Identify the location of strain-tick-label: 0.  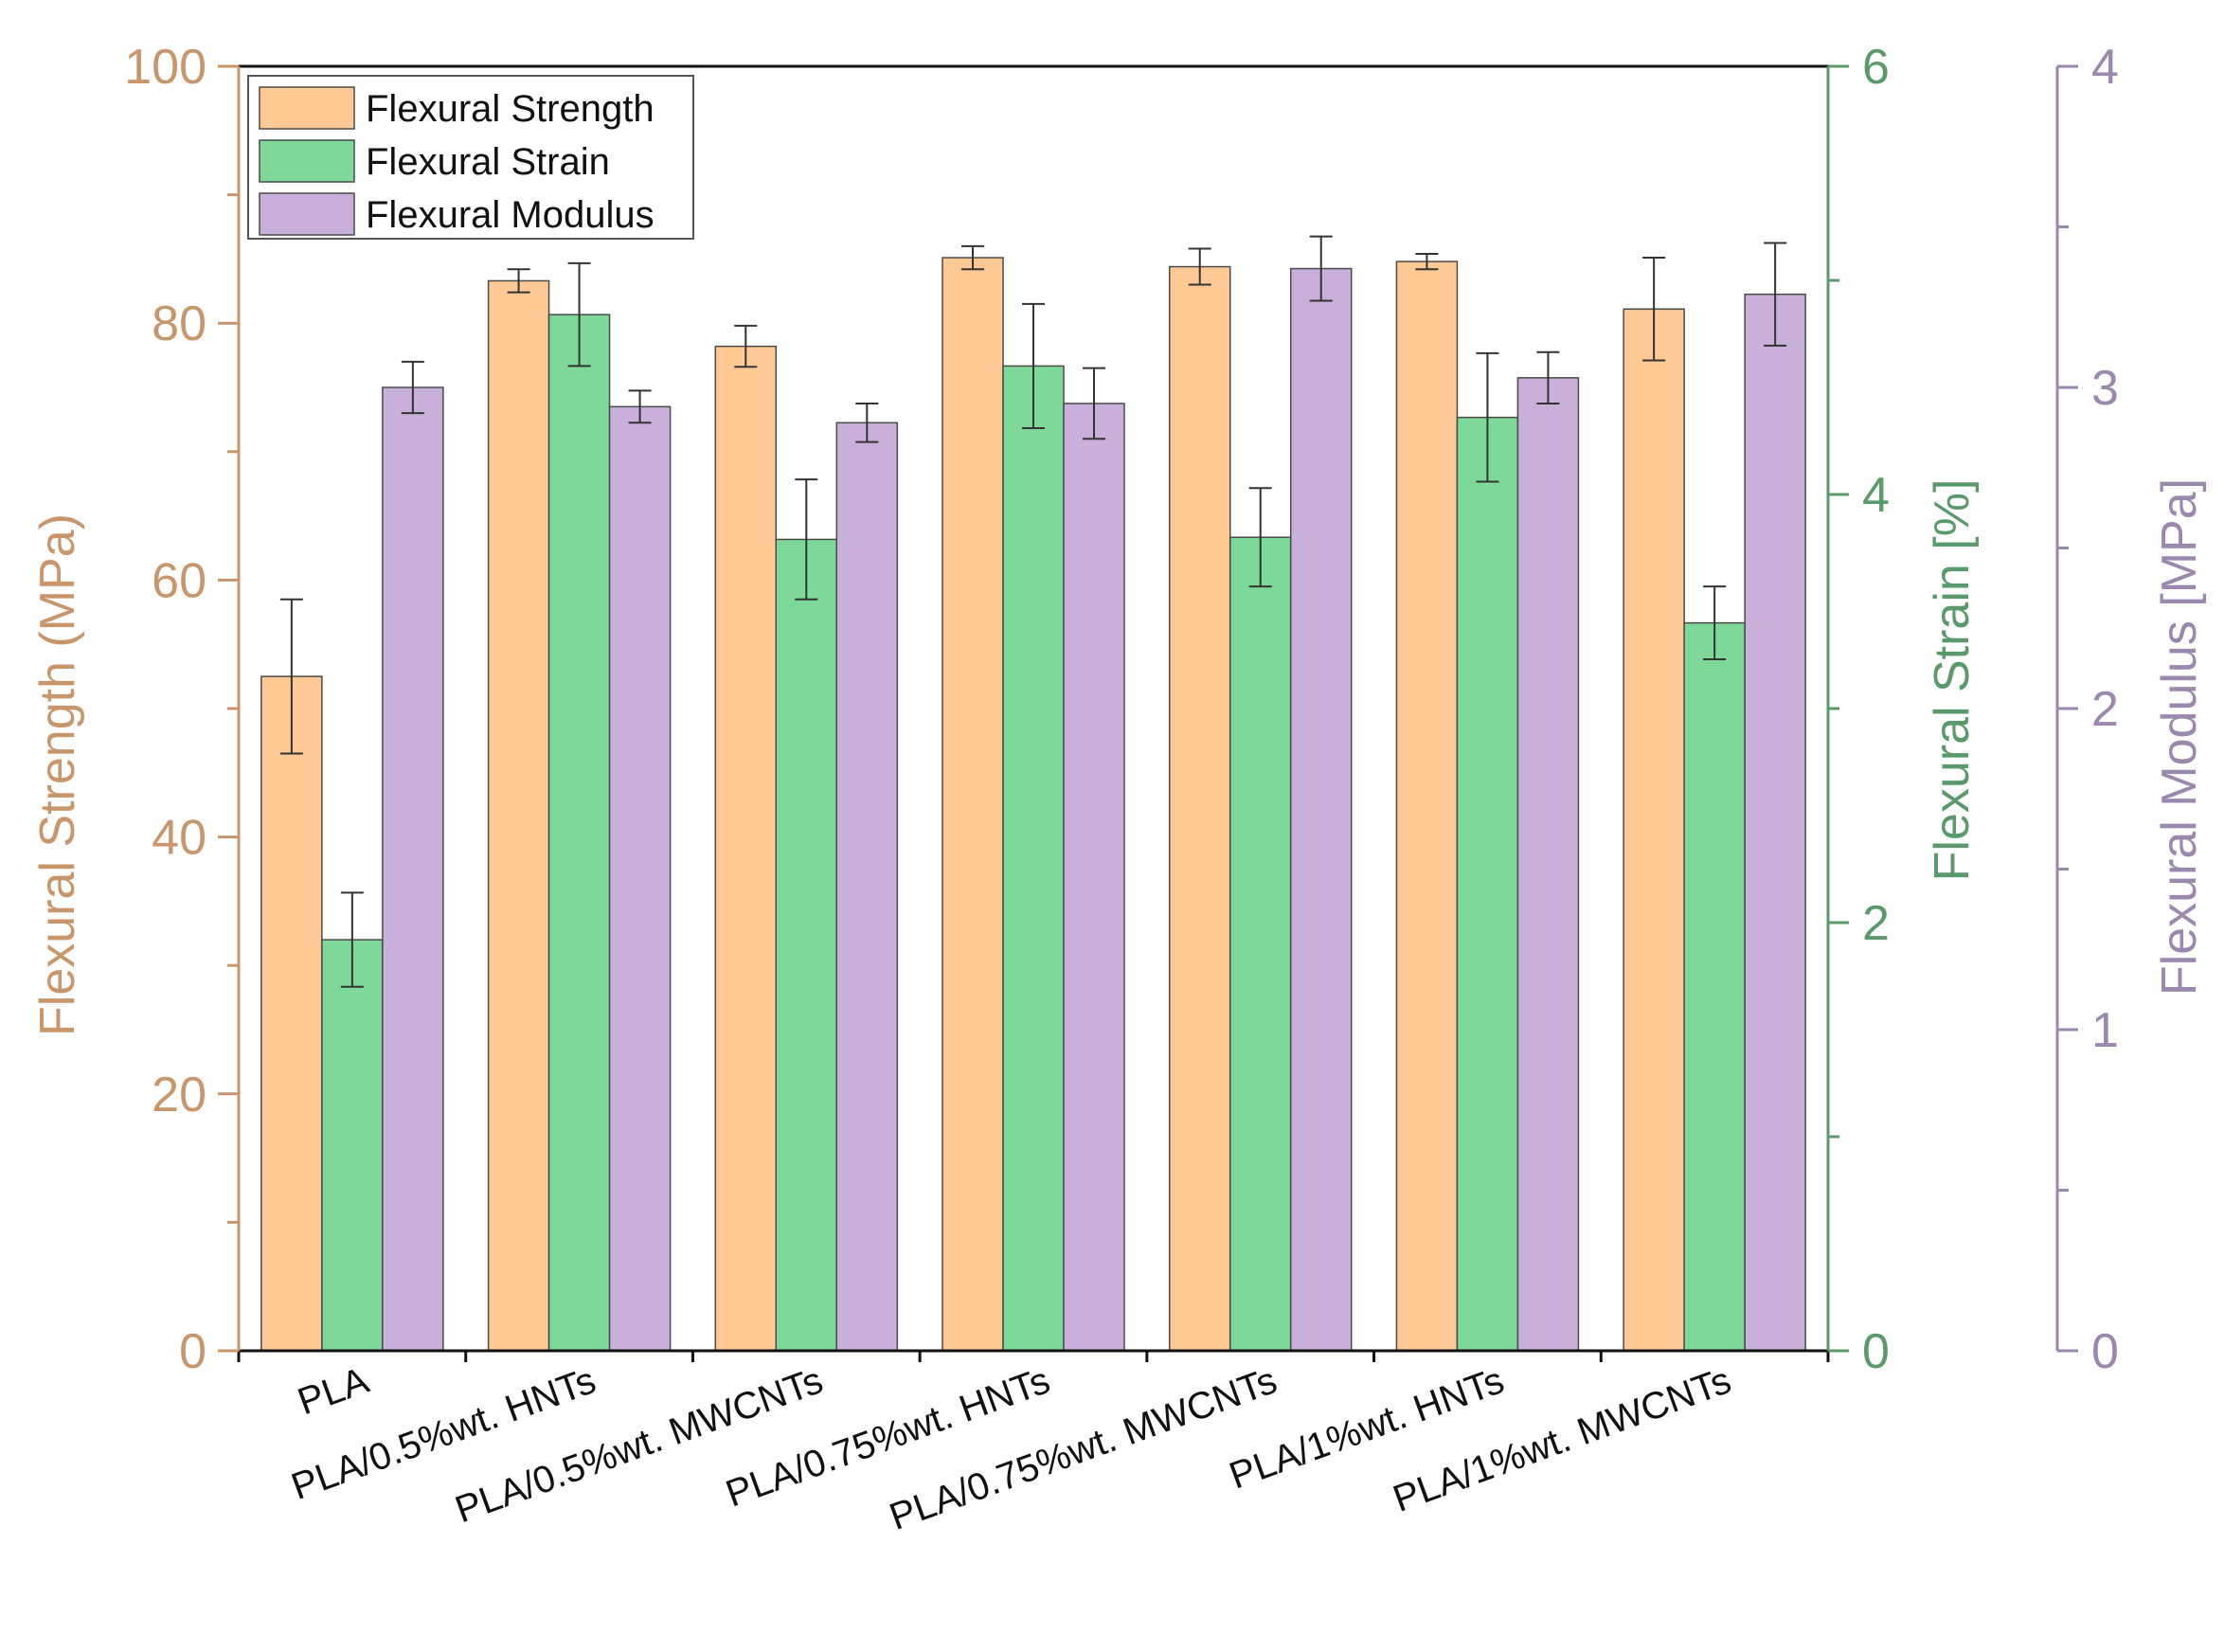
(1876, 1351).